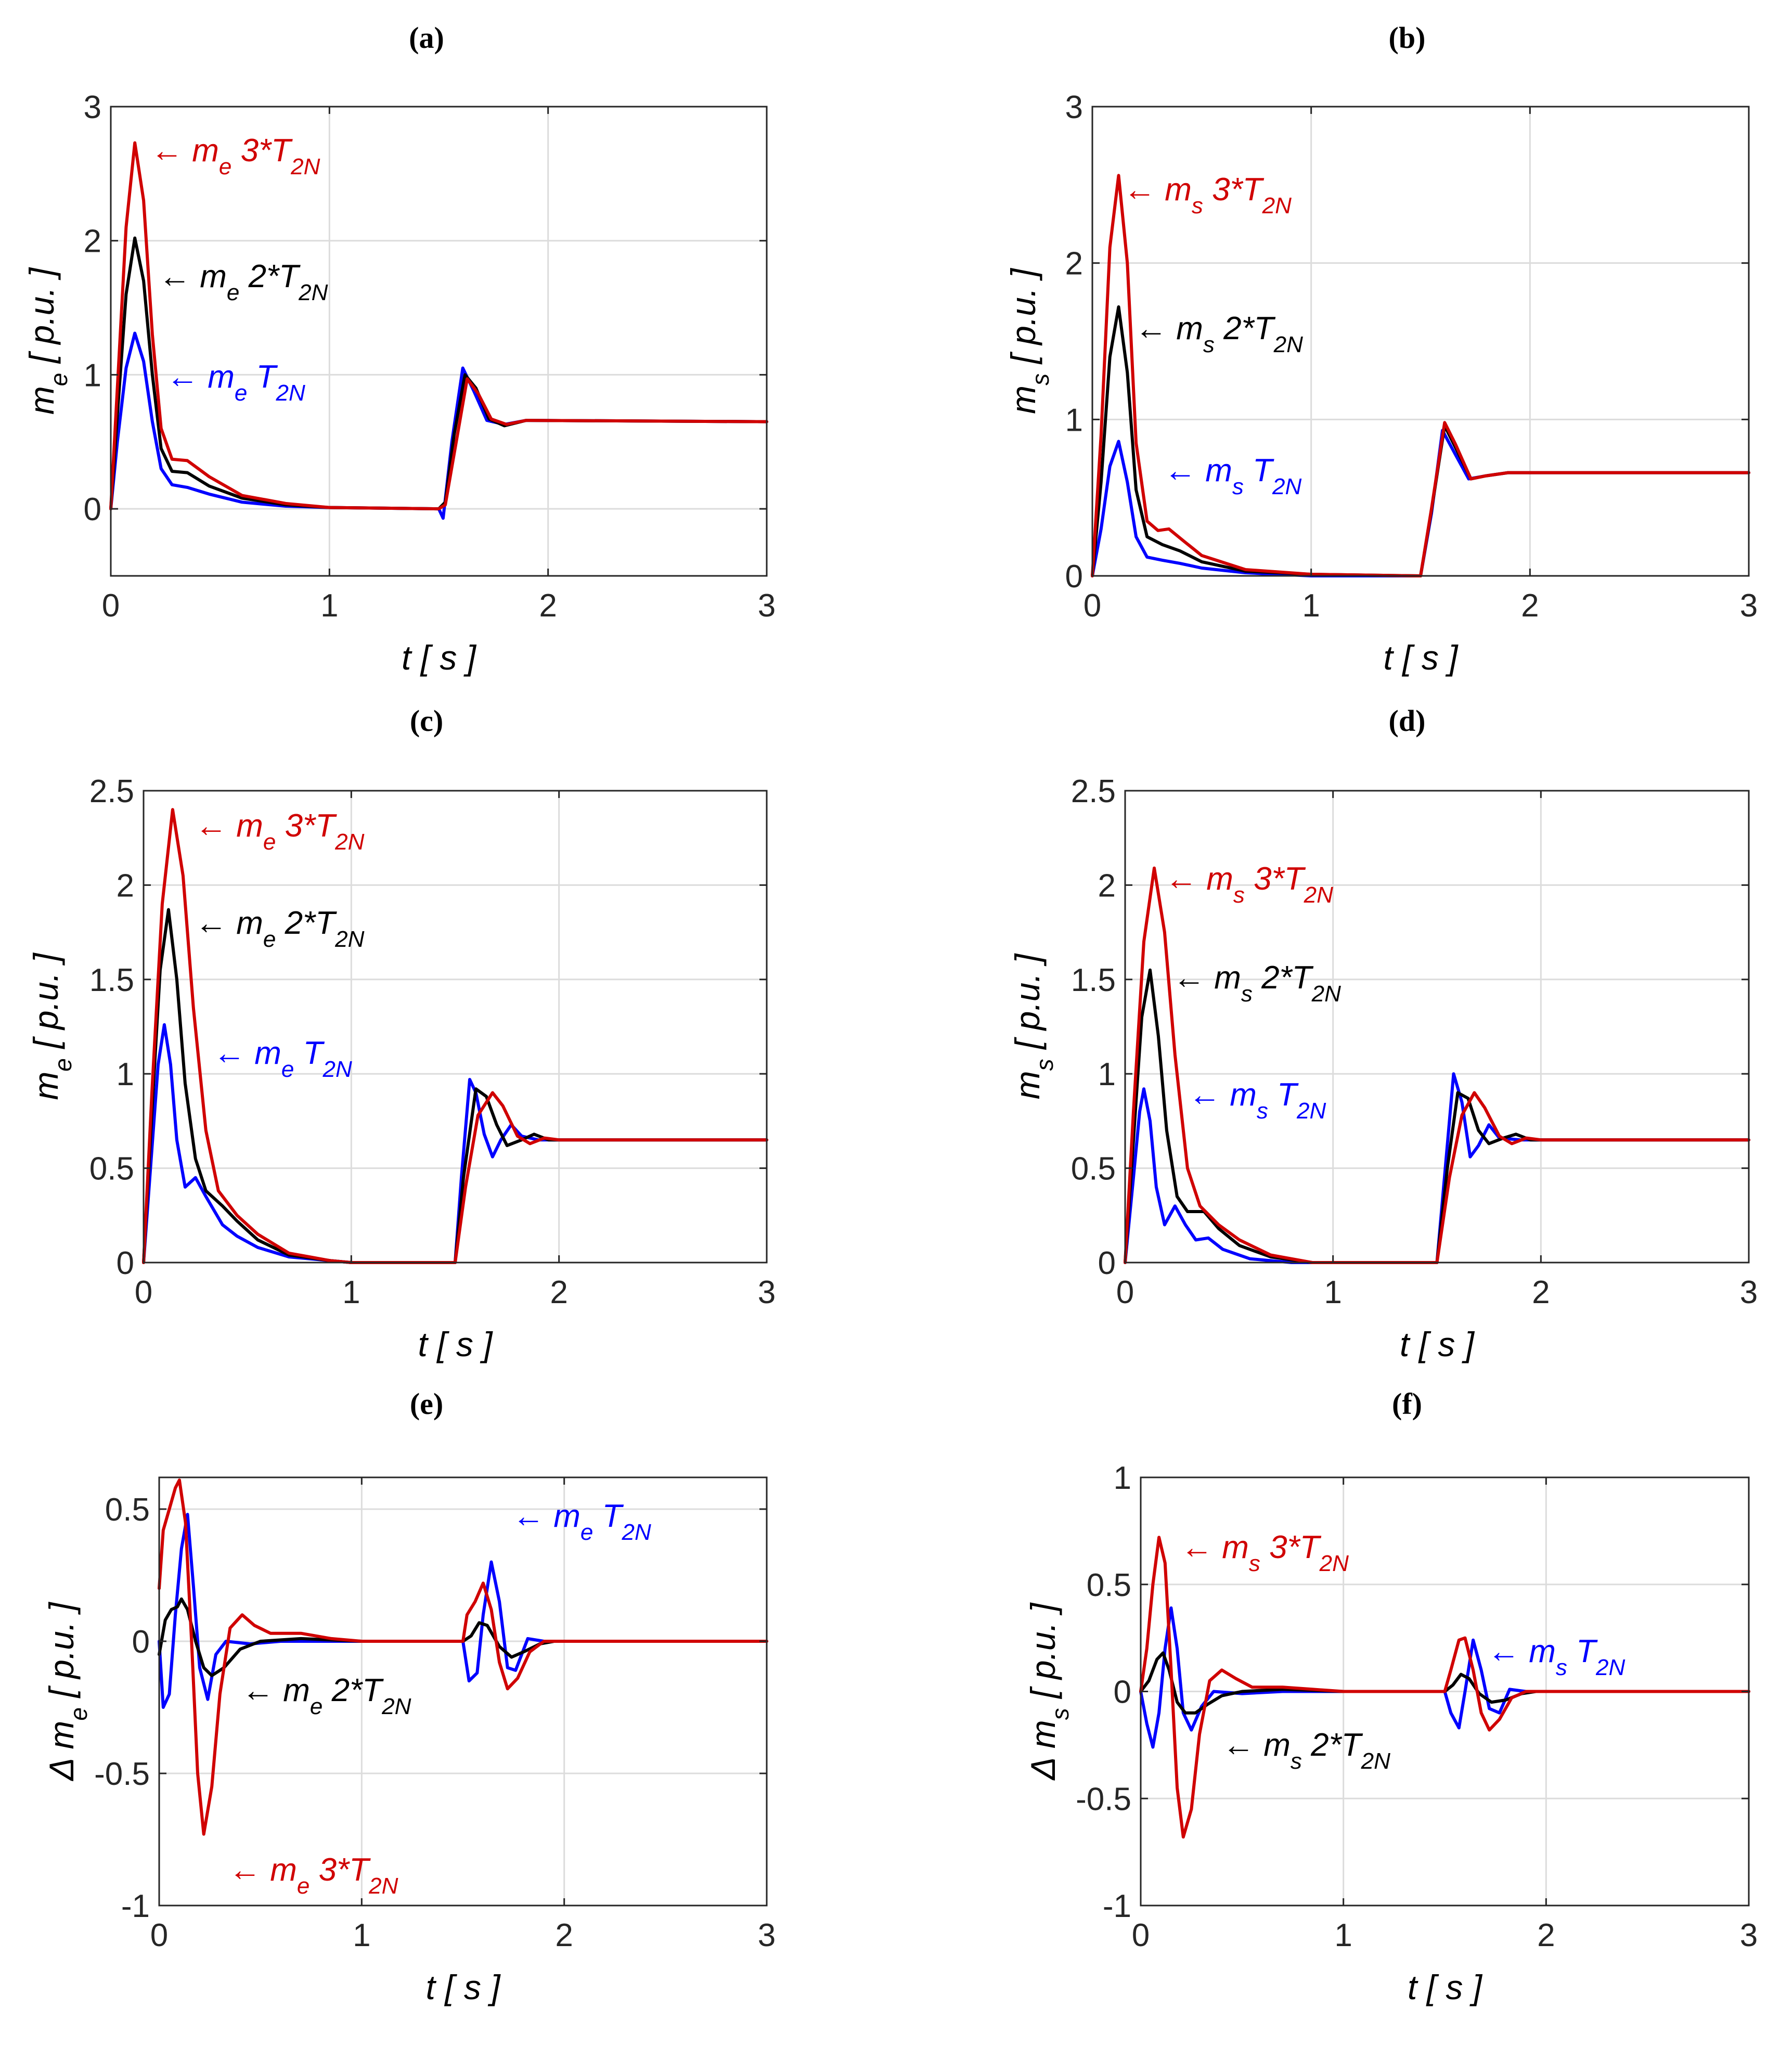  Describe the element at coordinates (427, 1404) in the screenshot. I see `panel-label: (e)` at that location.